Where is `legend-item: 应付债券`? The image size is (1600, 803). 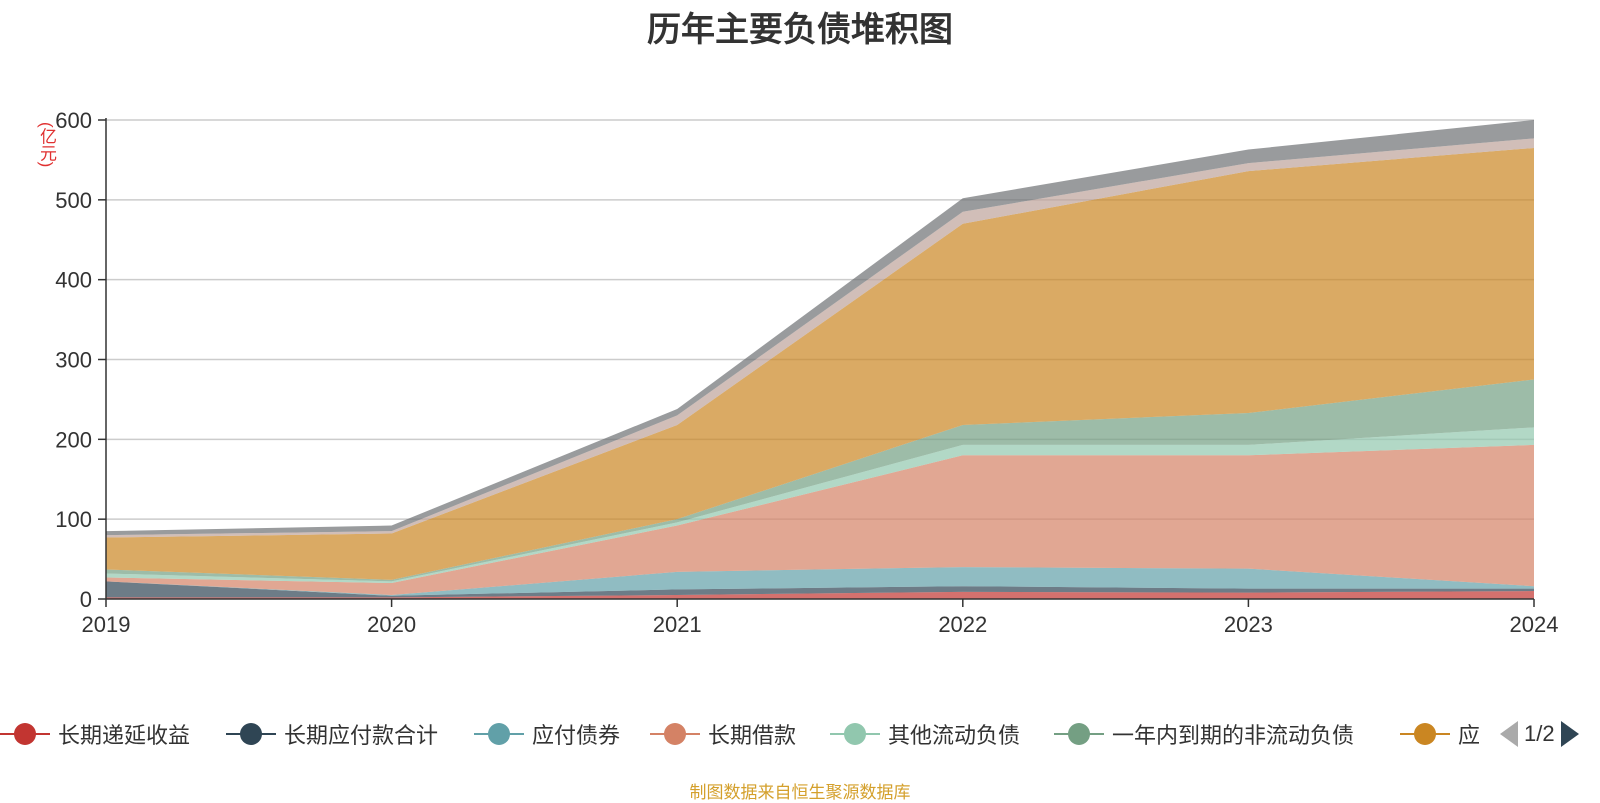 legend-item: 应付债券 is located at coordinates (547, 734).